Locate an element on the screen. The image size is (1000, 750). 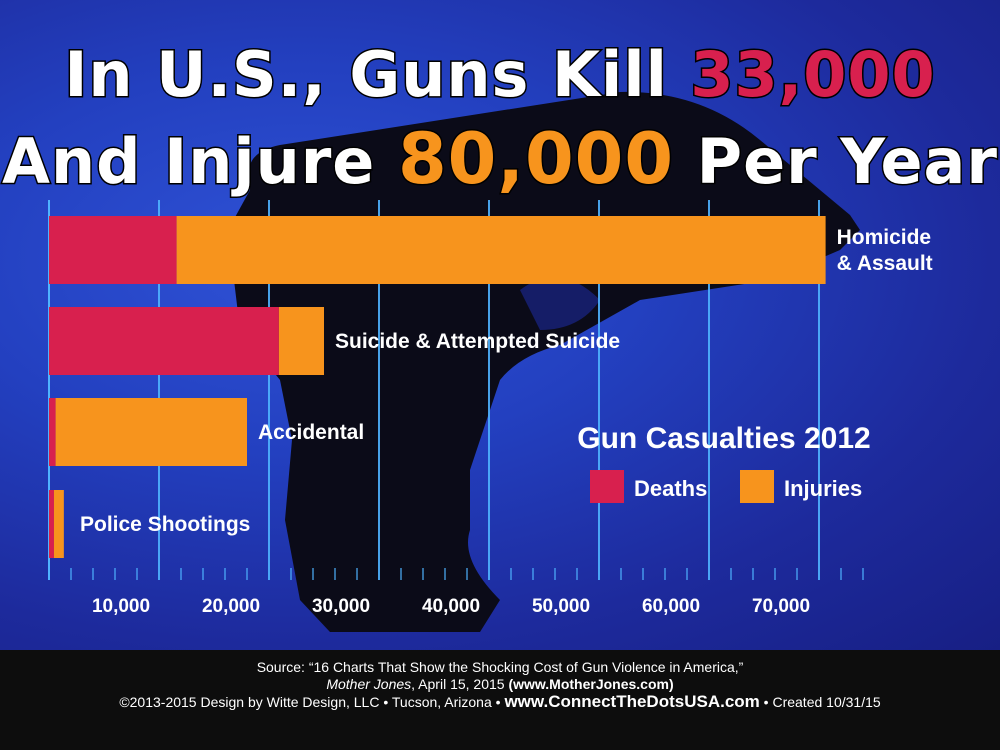
x-tick-label: 40,000 is located at coordinates (451, 606).